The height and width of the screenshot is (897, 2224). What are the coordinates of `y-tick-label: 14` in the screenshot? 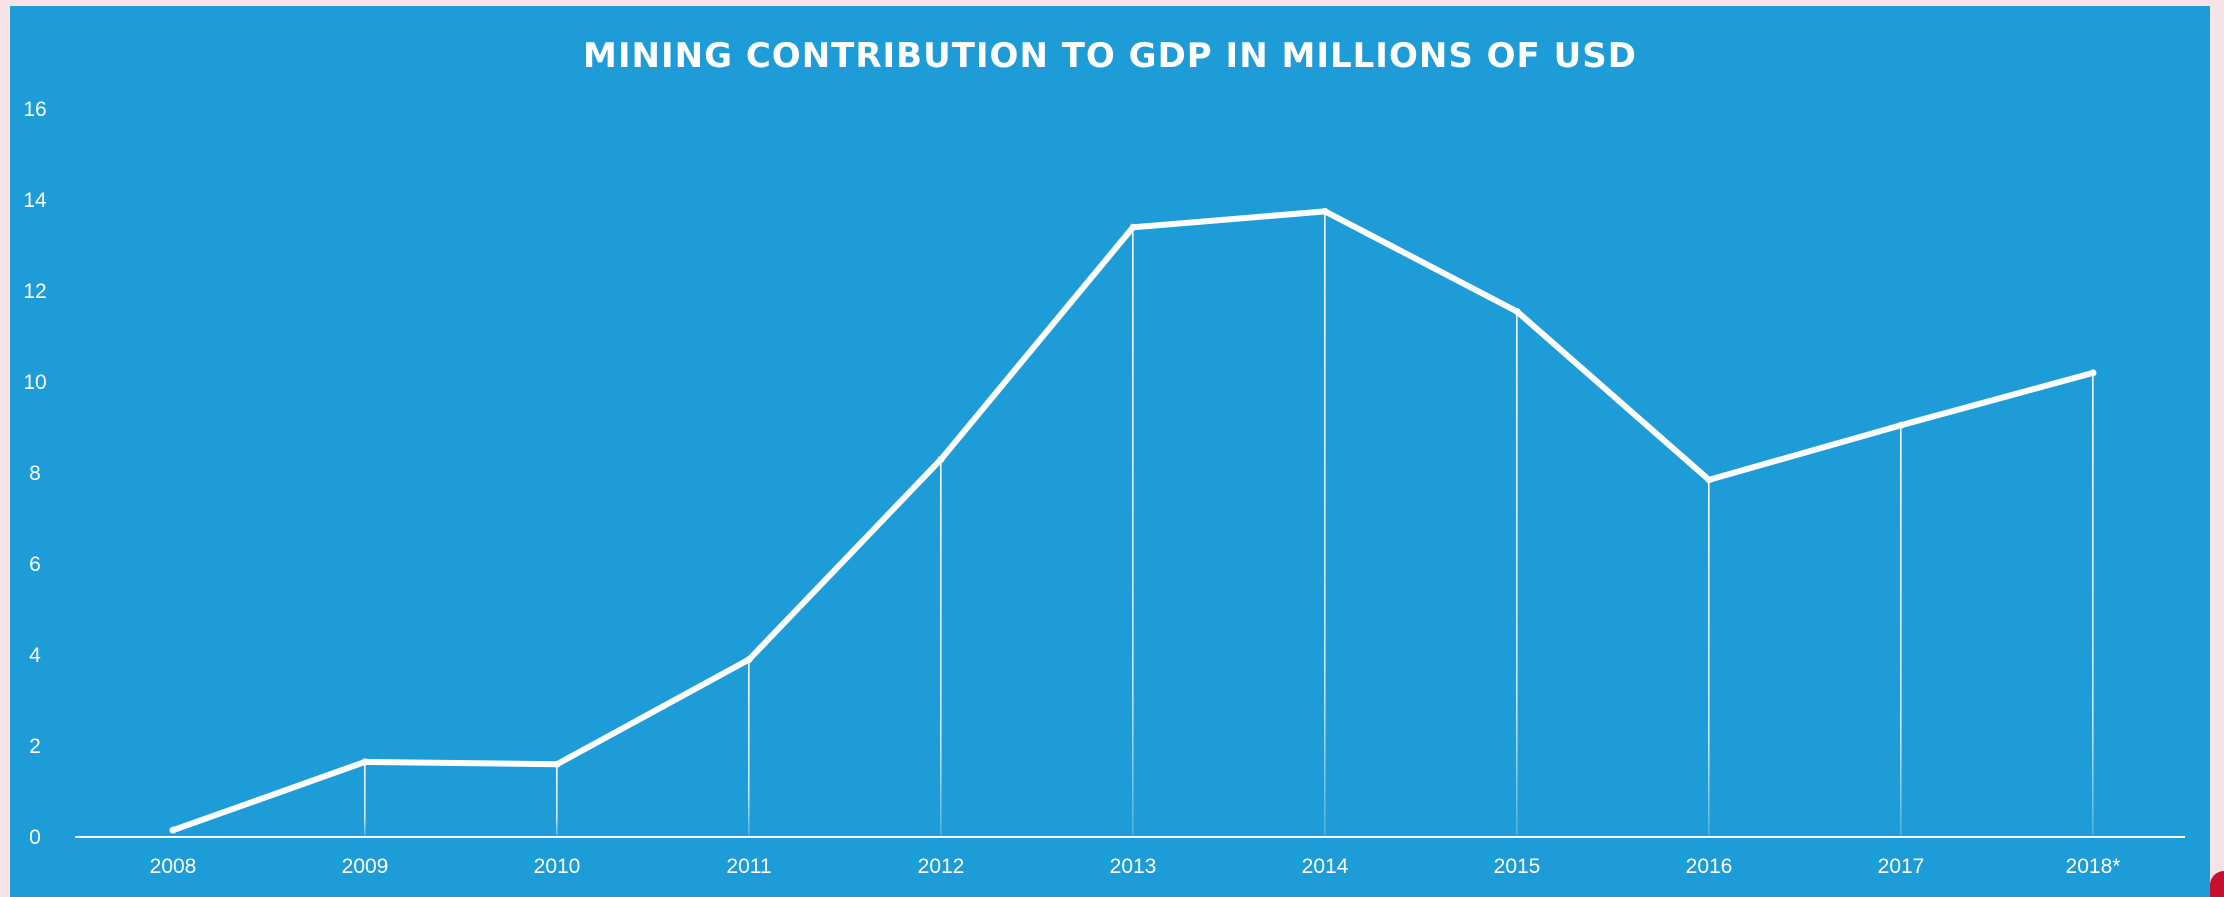 It's located at (35, 200).